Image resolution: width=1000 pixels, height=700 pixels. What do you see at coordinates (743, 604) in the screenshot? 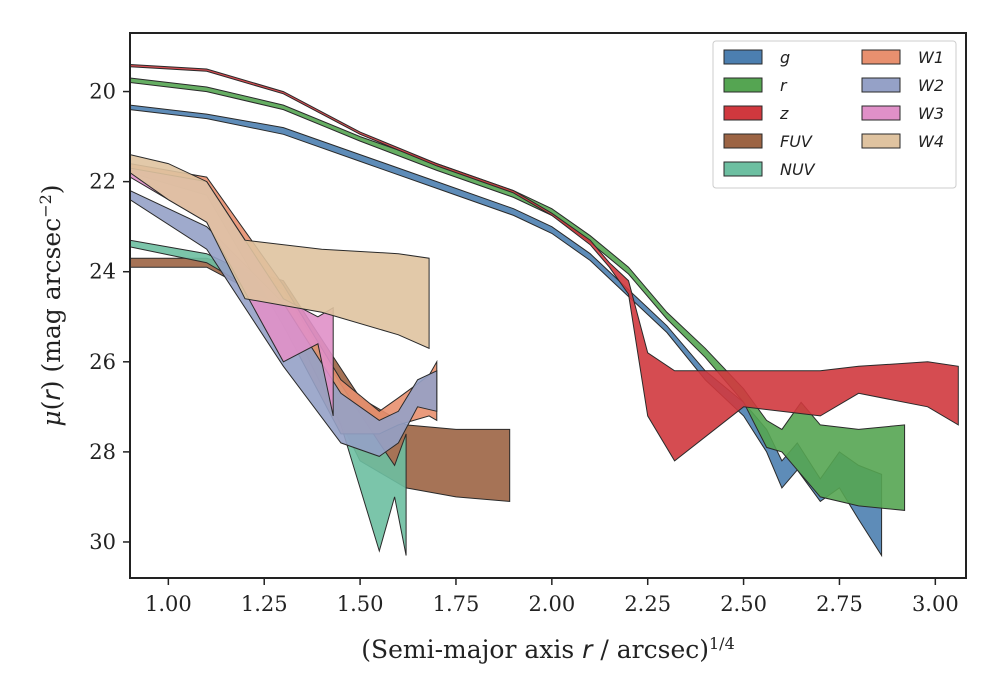
I see `x-tick-label: 2.50` at bounding box center [743, 604].